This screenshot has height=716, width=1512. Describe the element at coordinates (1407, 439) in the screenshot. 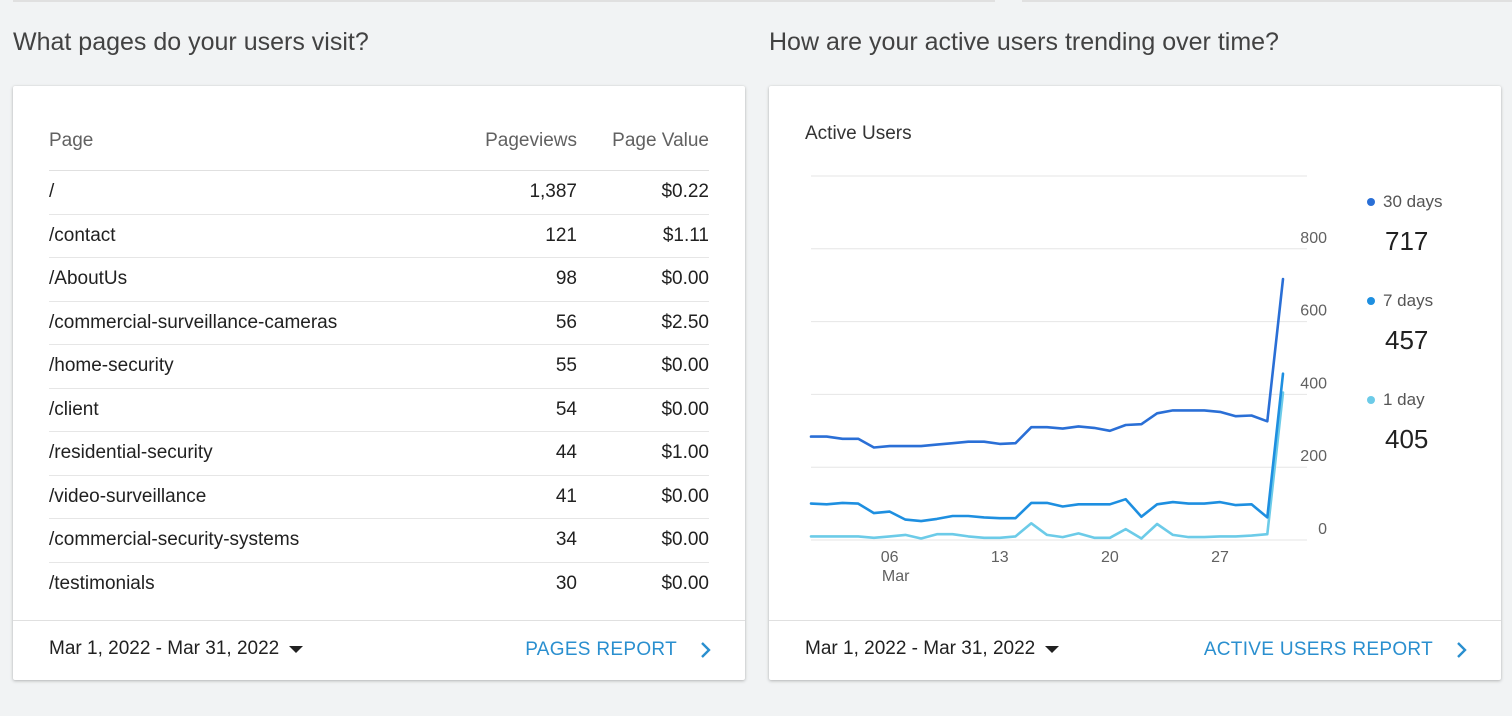

I see `legend-value-1-day: 405` at that location.